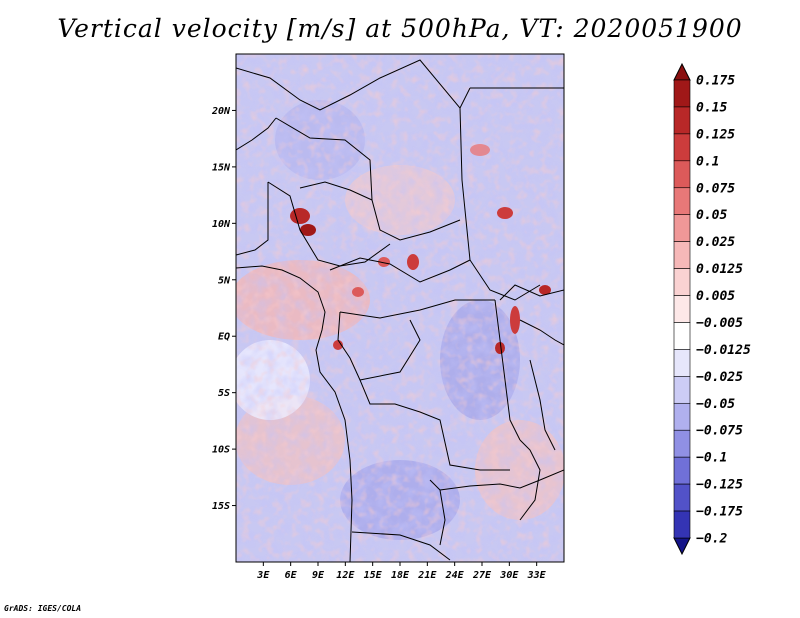  Describe the element at coordinates (719, 512) in the screenshot. I see `colorbar-label: −0.175` at that location.